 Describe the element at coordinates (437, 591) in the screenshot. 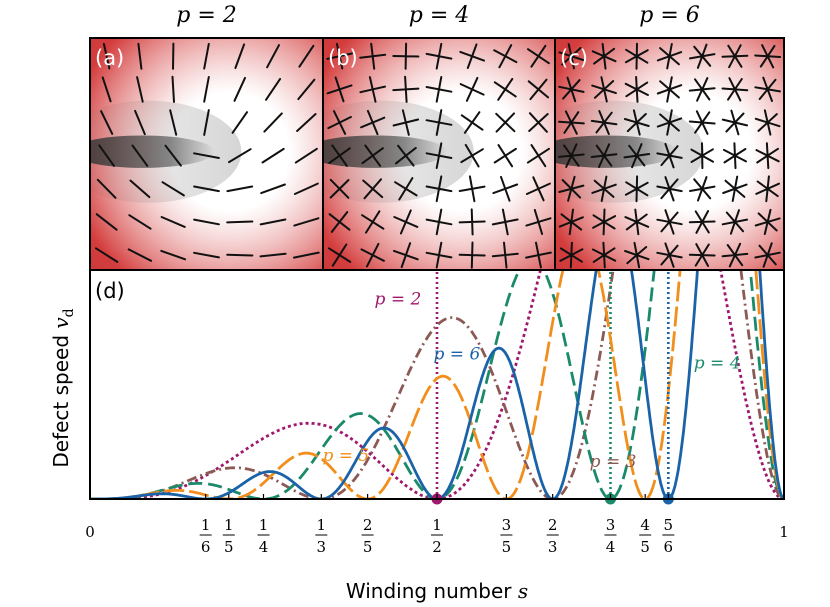

I see `x-axis-label: Winding number s` at that location.